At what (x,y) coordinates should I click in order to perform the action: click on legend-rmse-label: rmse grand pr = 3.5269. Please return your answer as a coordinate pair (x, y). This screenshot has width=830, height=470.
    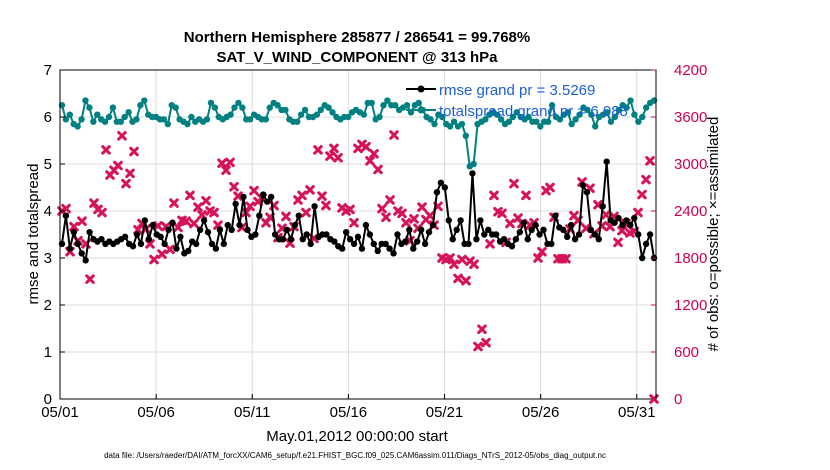
    Looking at the image, I should click on (517, 90).